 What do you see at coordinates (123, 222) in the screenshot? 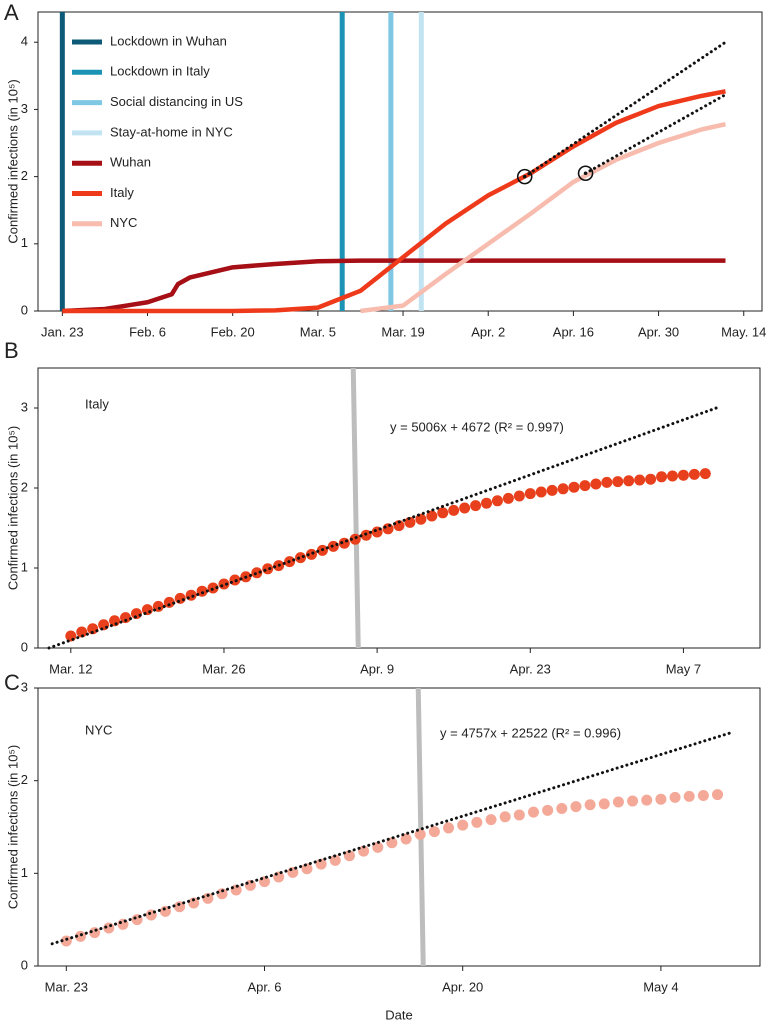
I see `legend-label: NYC` at bounding box center [123, 222].